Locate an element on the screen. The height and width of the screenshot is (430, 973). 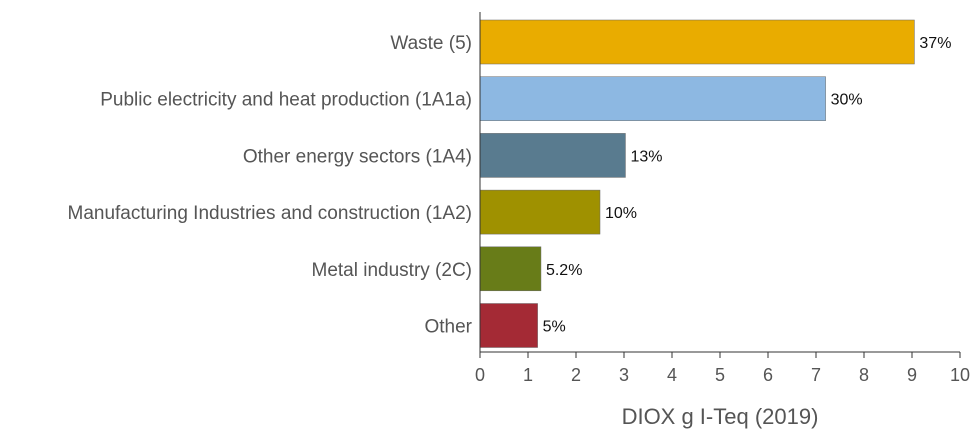
x-tick-label-9: 9 is located at coordinates (912, 375).